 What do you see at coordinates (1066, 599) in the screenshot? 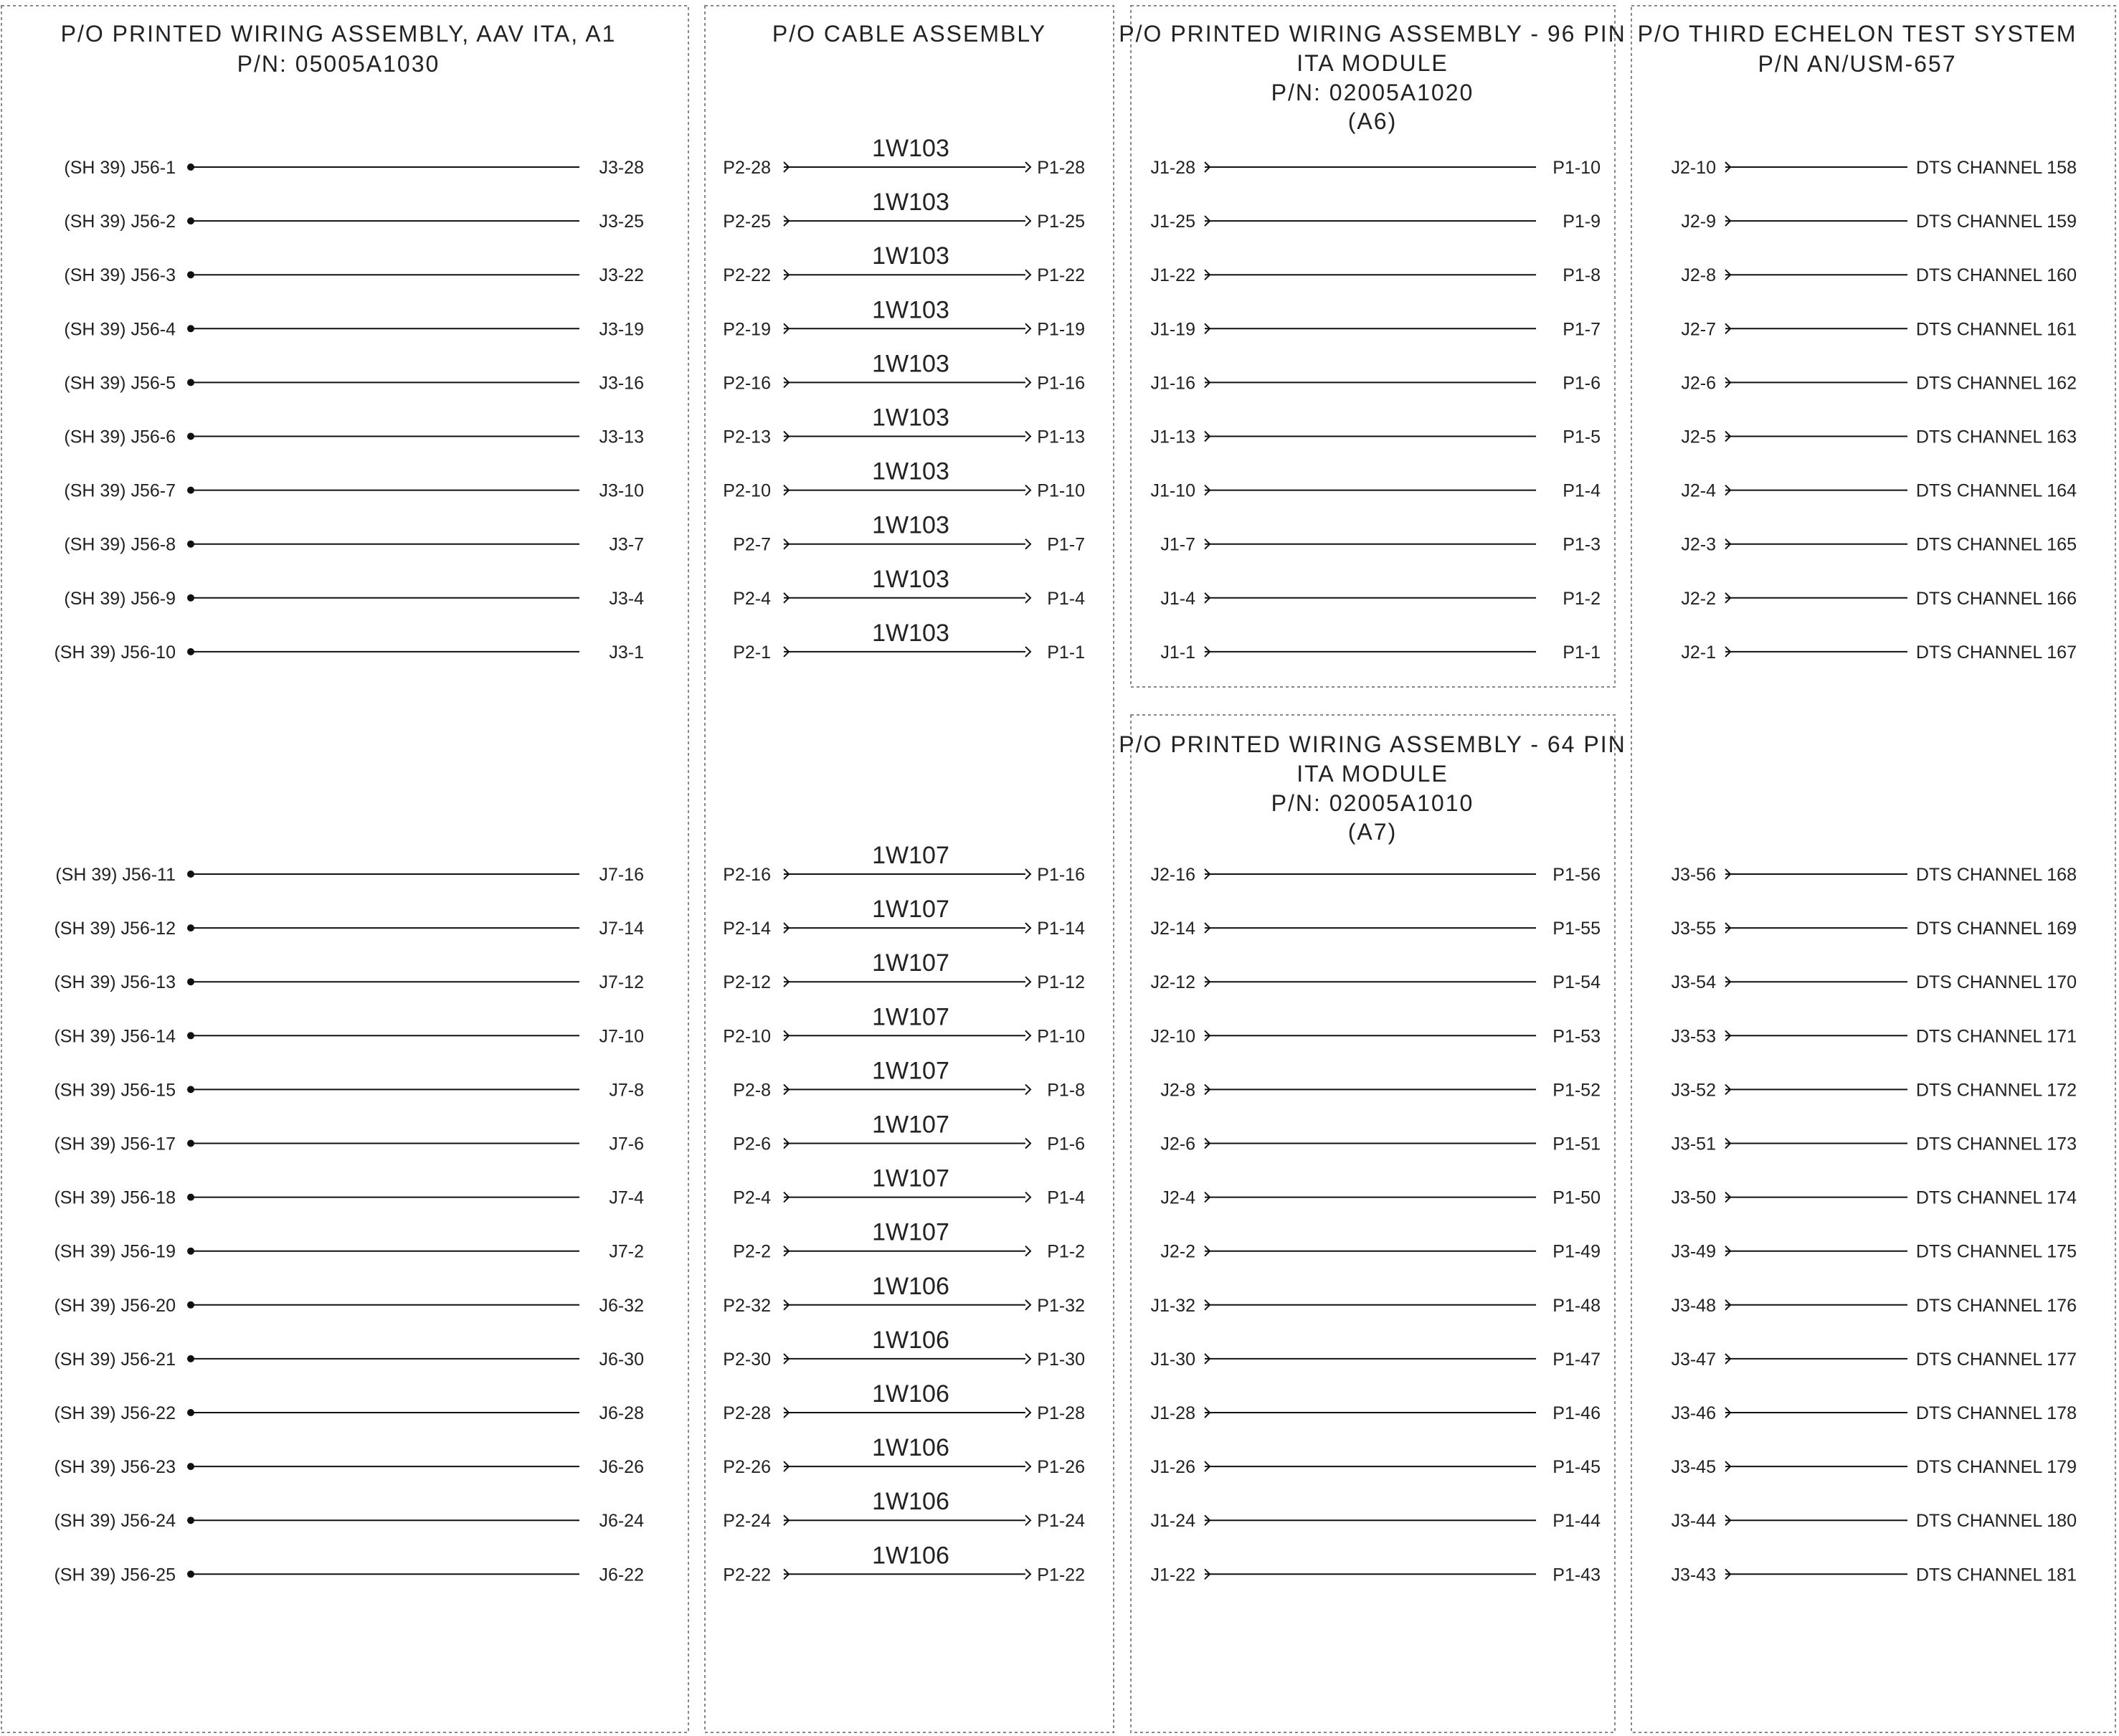
I see `cable-right-pin-label: P1-4` at bounding box center [1066, 599].